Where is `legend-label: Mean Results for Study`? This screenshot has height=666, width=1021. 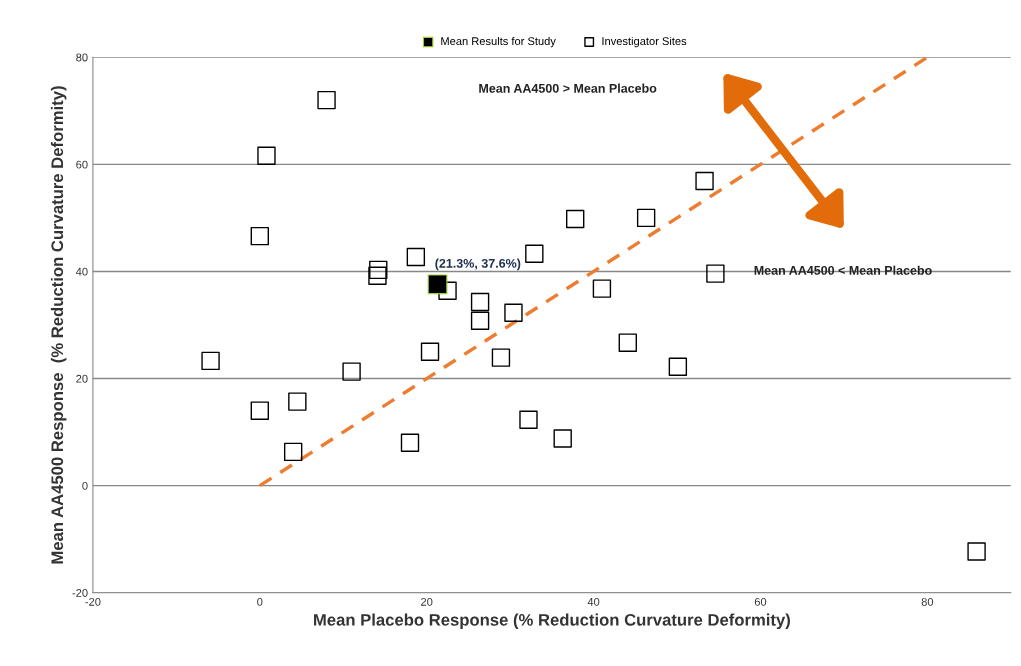 legend-label: Mean Results for Study is located at coordinates (498, 42).